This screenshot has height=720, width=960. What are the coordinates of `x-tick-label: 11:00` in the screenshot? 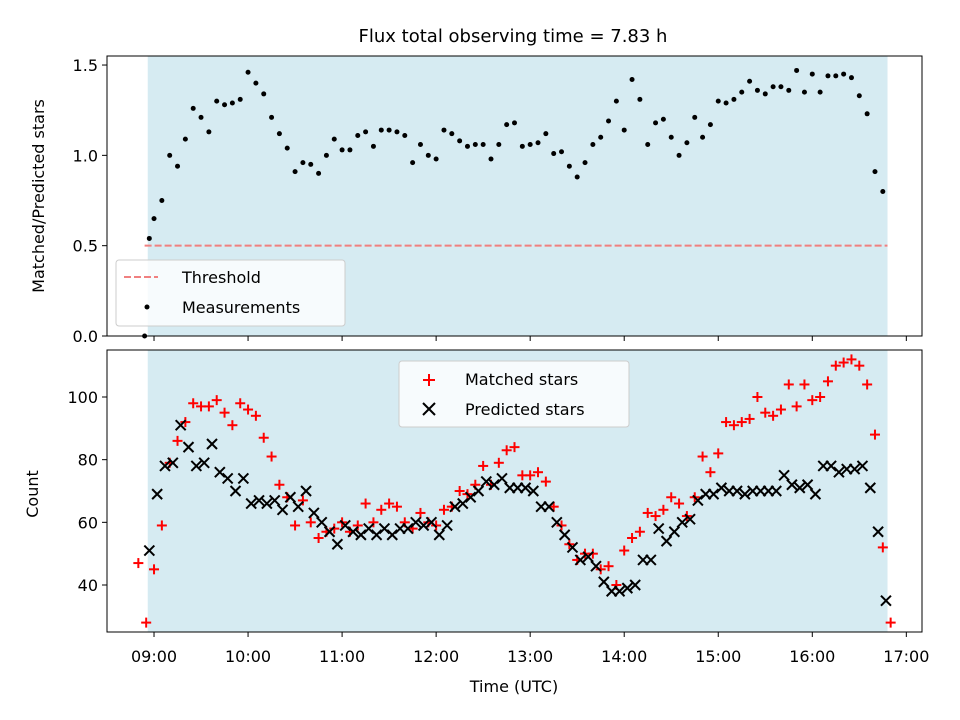 It's located at (342, 656).